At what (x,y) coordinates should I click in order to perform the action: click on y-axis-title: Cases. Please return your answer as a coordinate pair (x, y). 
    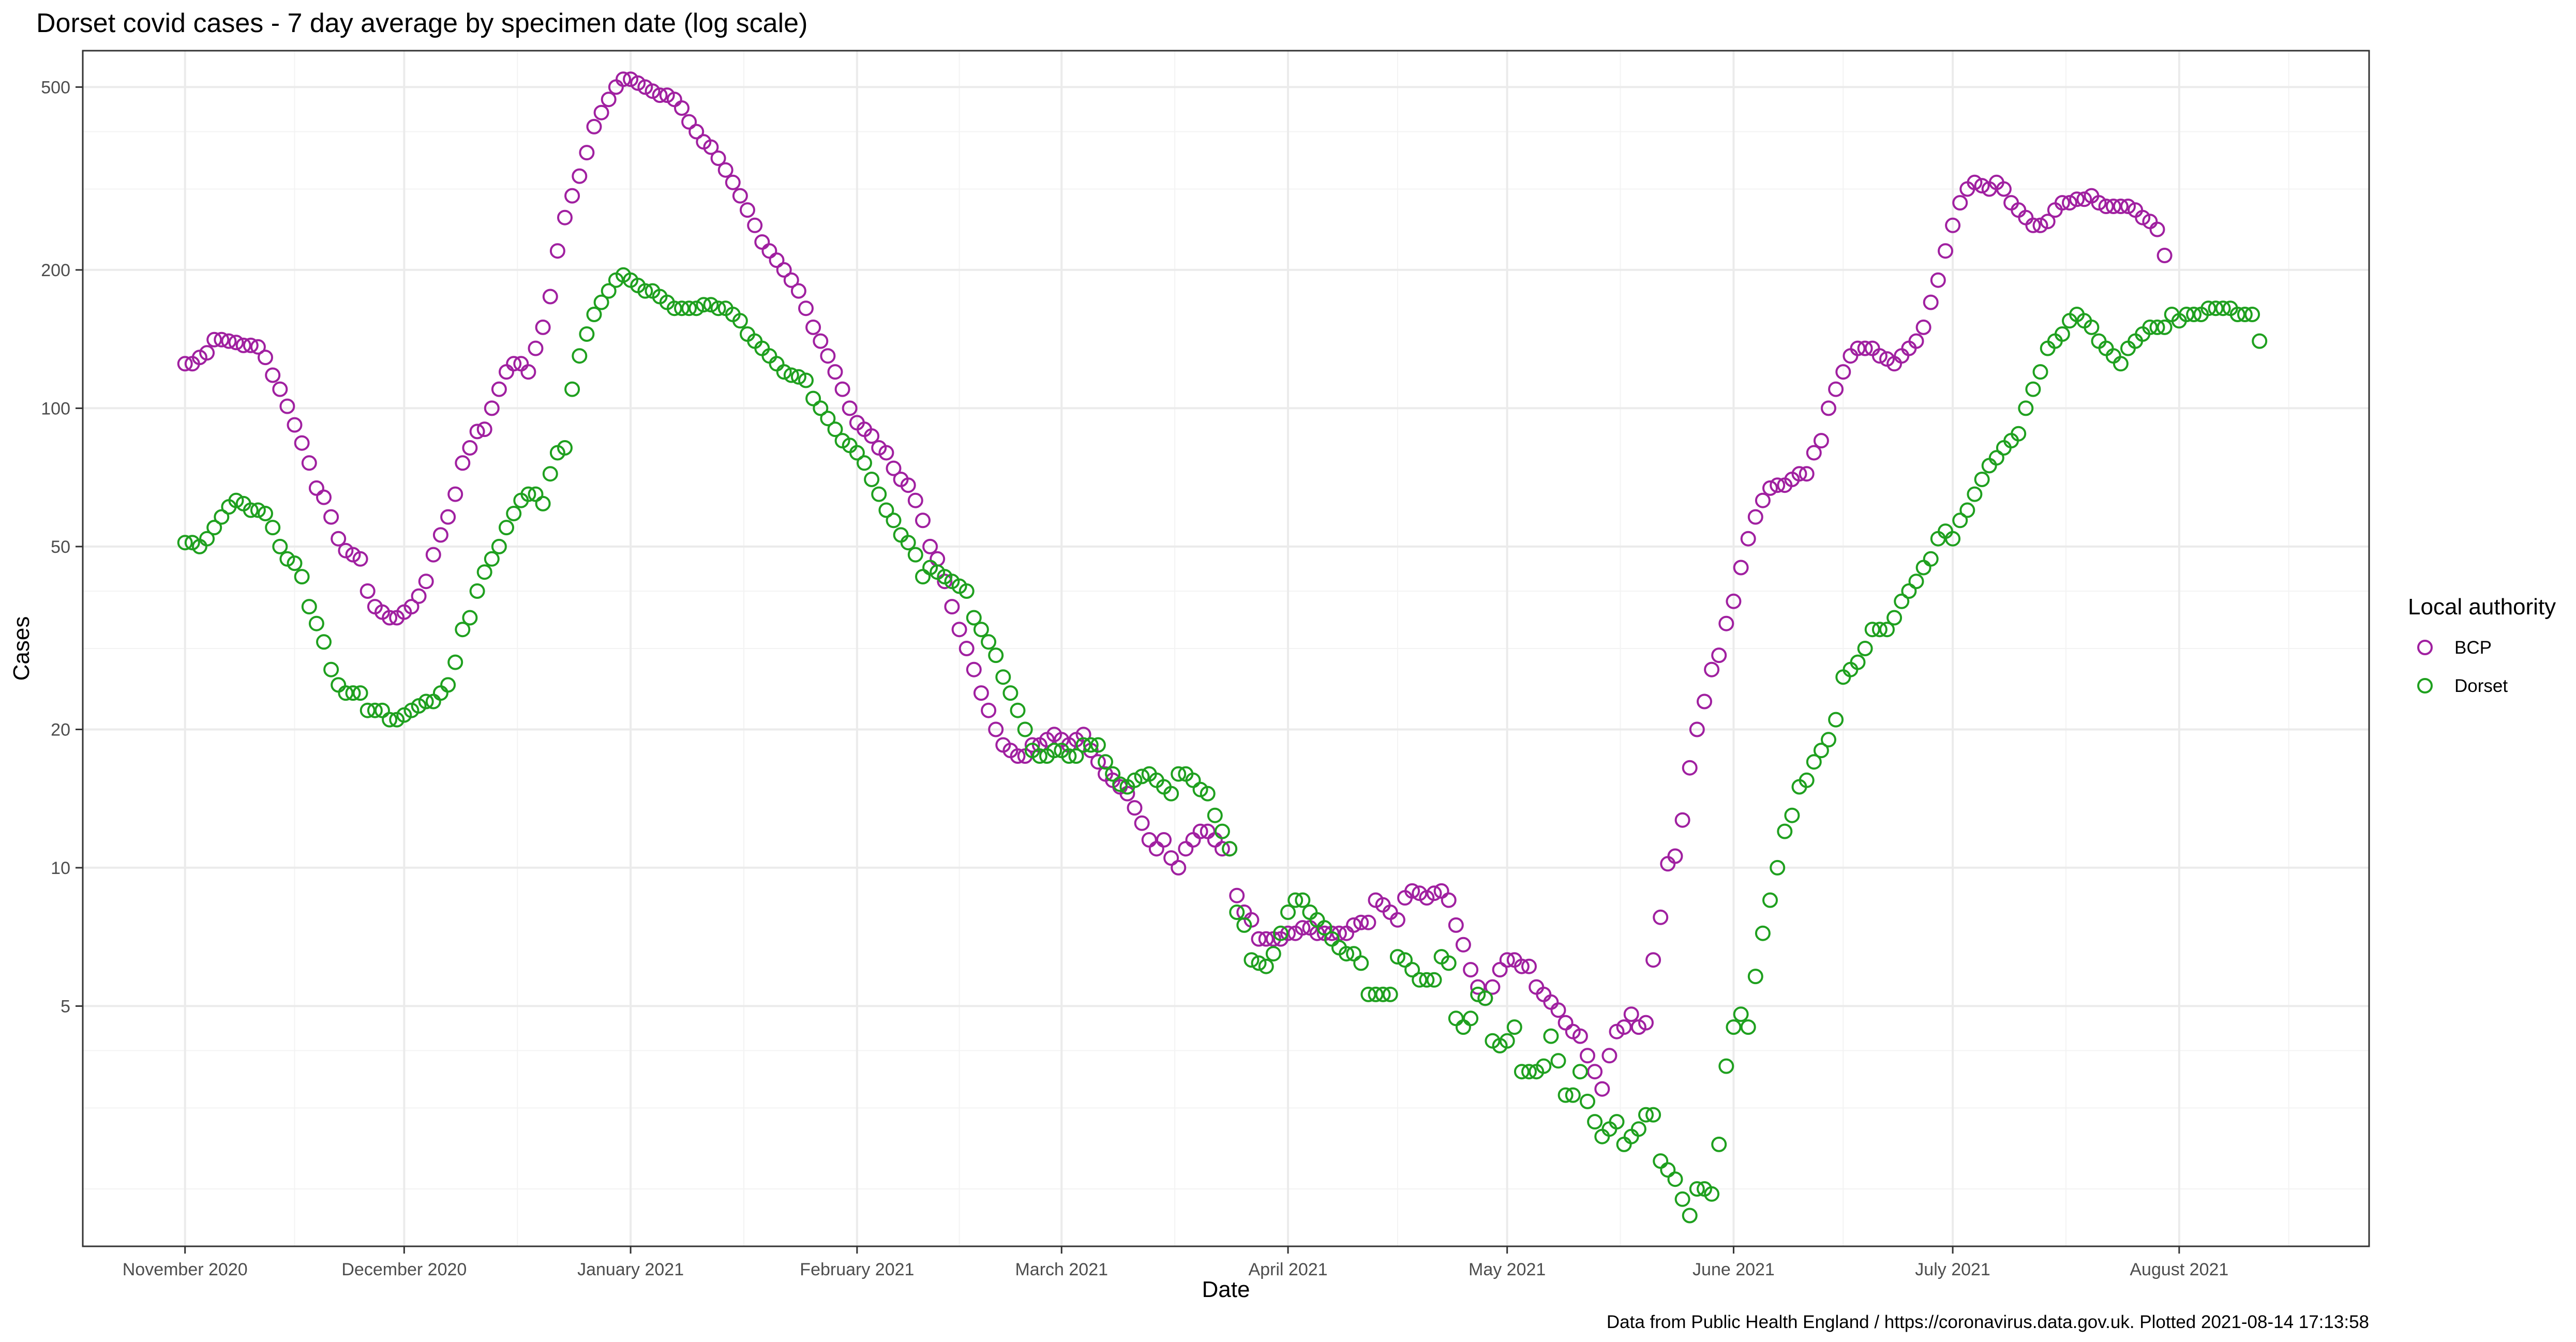
    Looking at the image, I should click on (21, 648).